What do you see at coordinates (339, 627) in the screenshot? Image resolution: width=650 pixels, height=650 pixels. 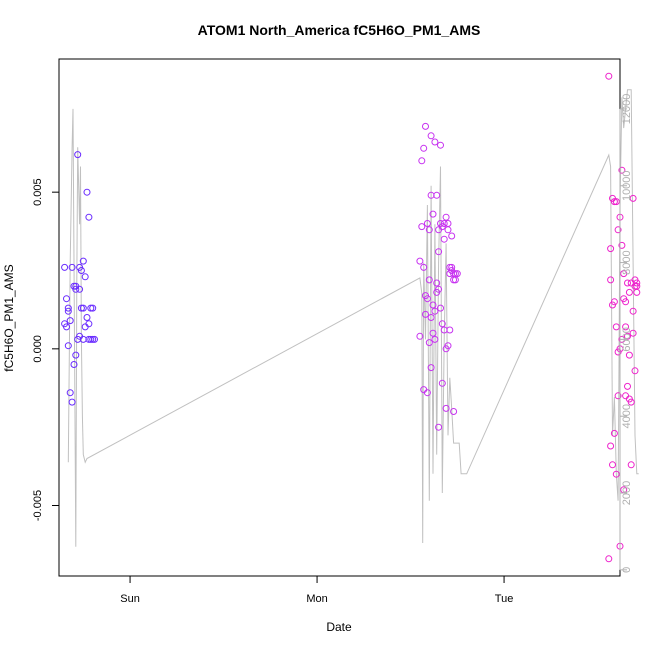 I see `x-axis-label: Date` at bounding box center [339, 627].